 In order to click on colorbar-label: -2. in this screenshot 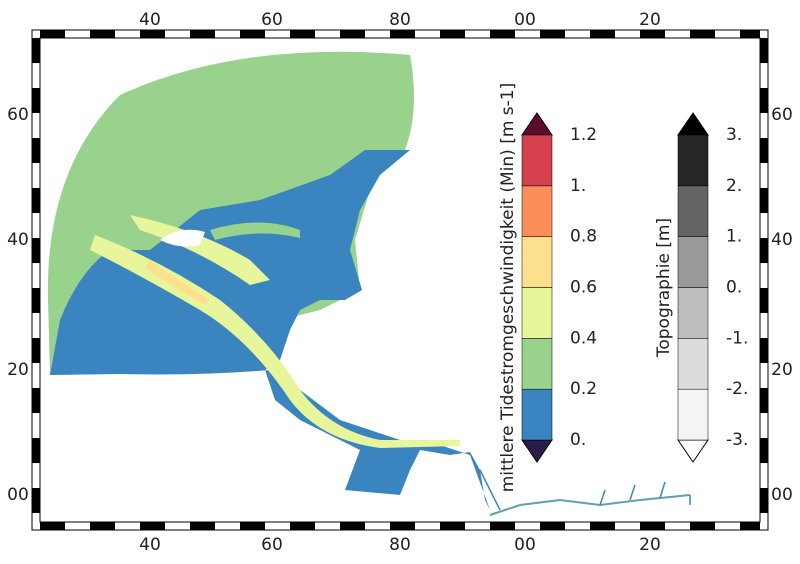, I will do `click(737, 389)`.